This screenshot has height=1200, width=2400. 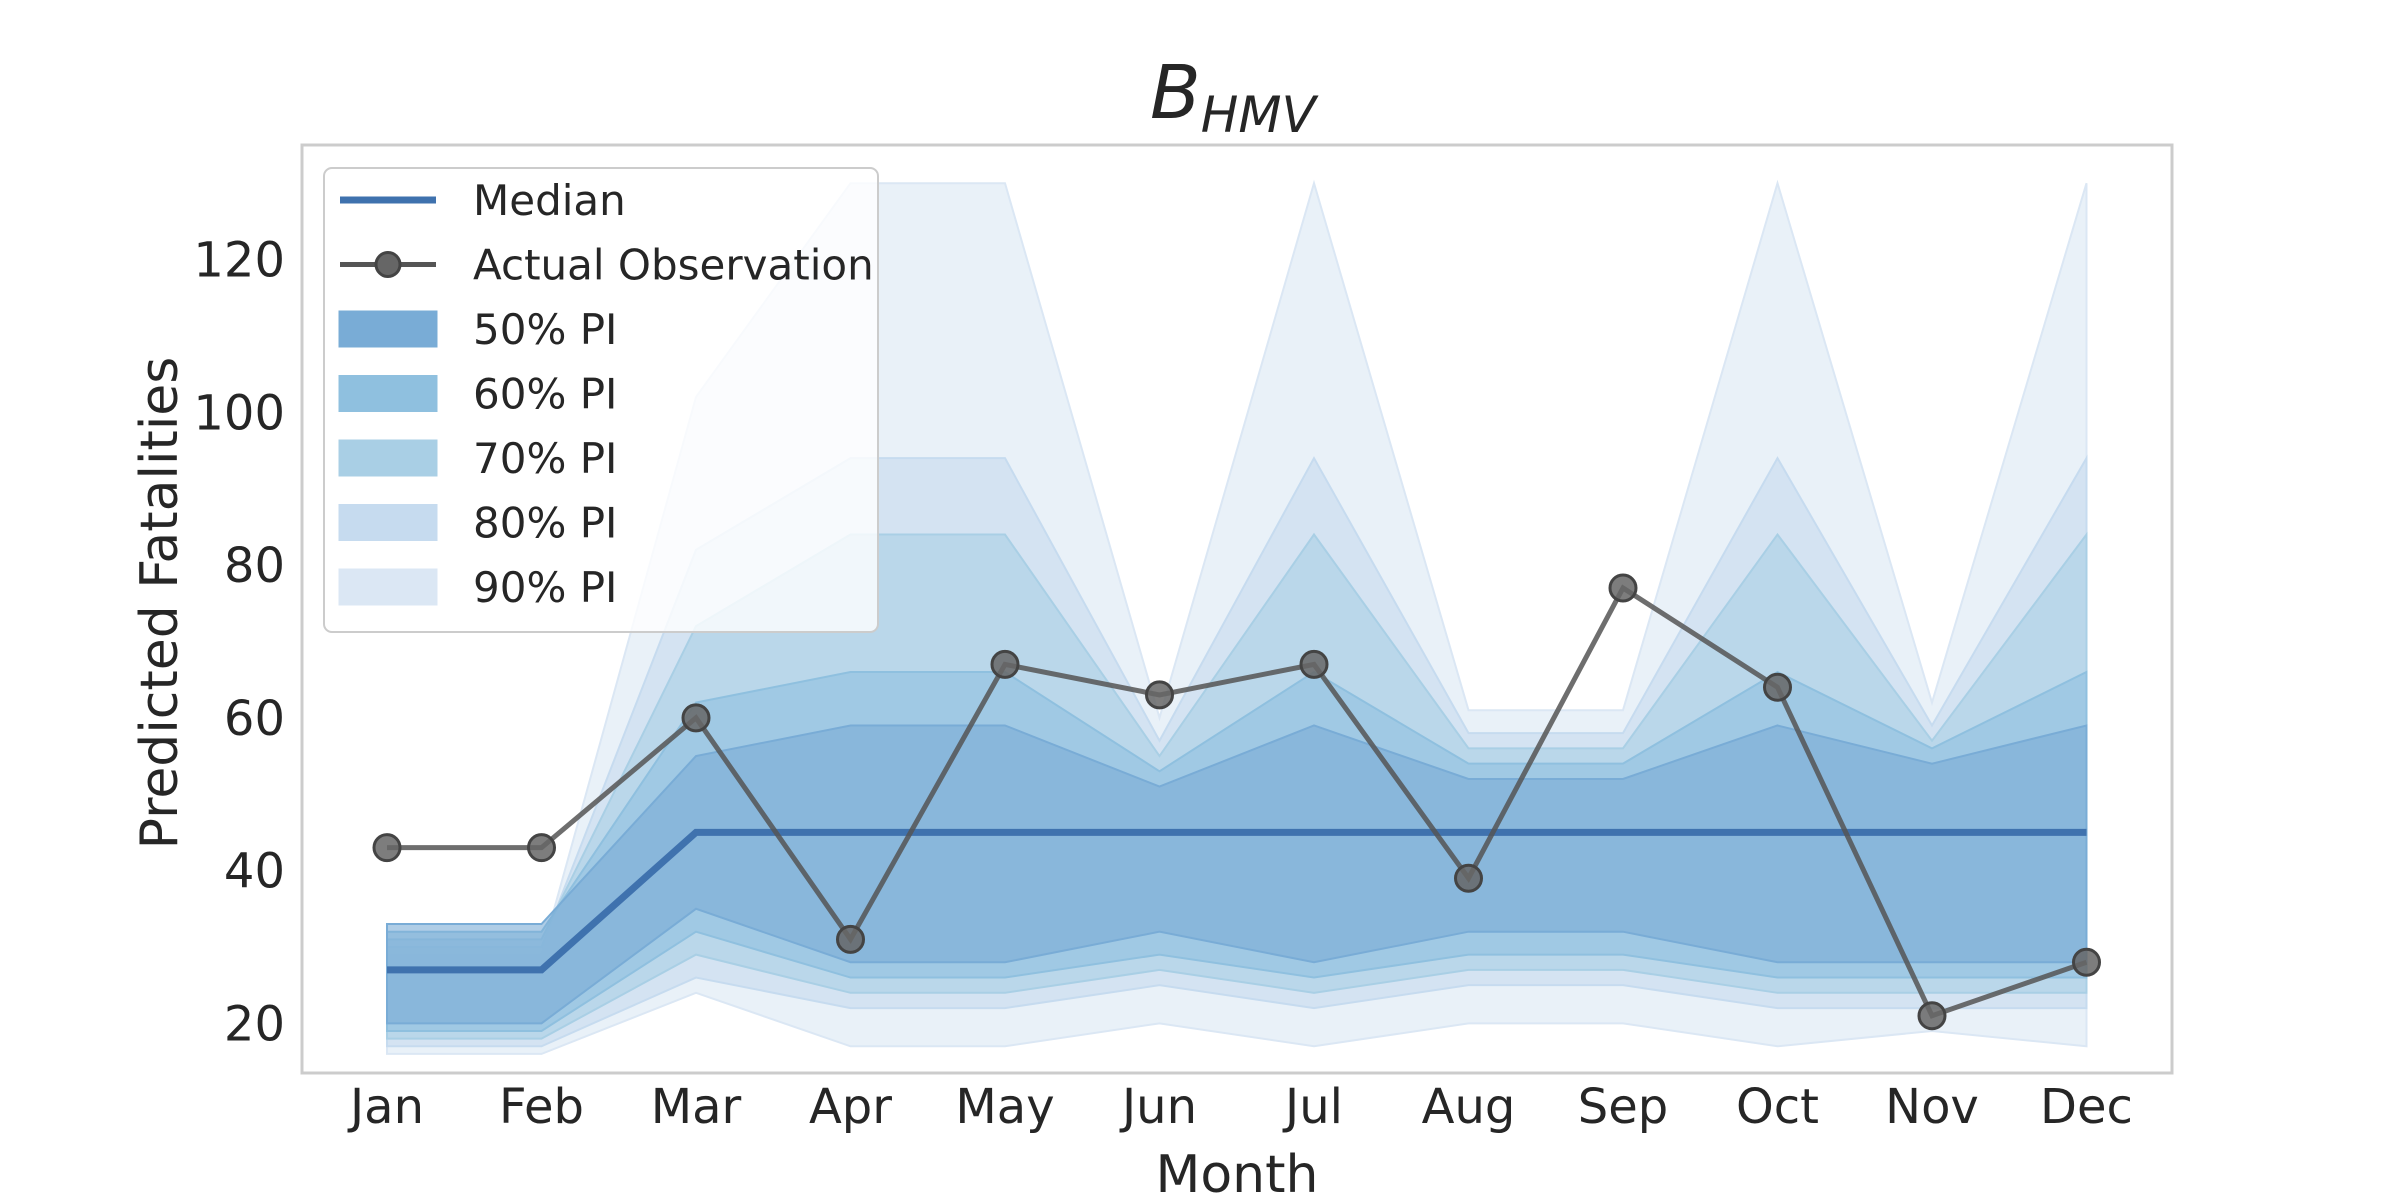 I want to click on legend-label-60-pi: 60% PI, so click(x=545, y=394).